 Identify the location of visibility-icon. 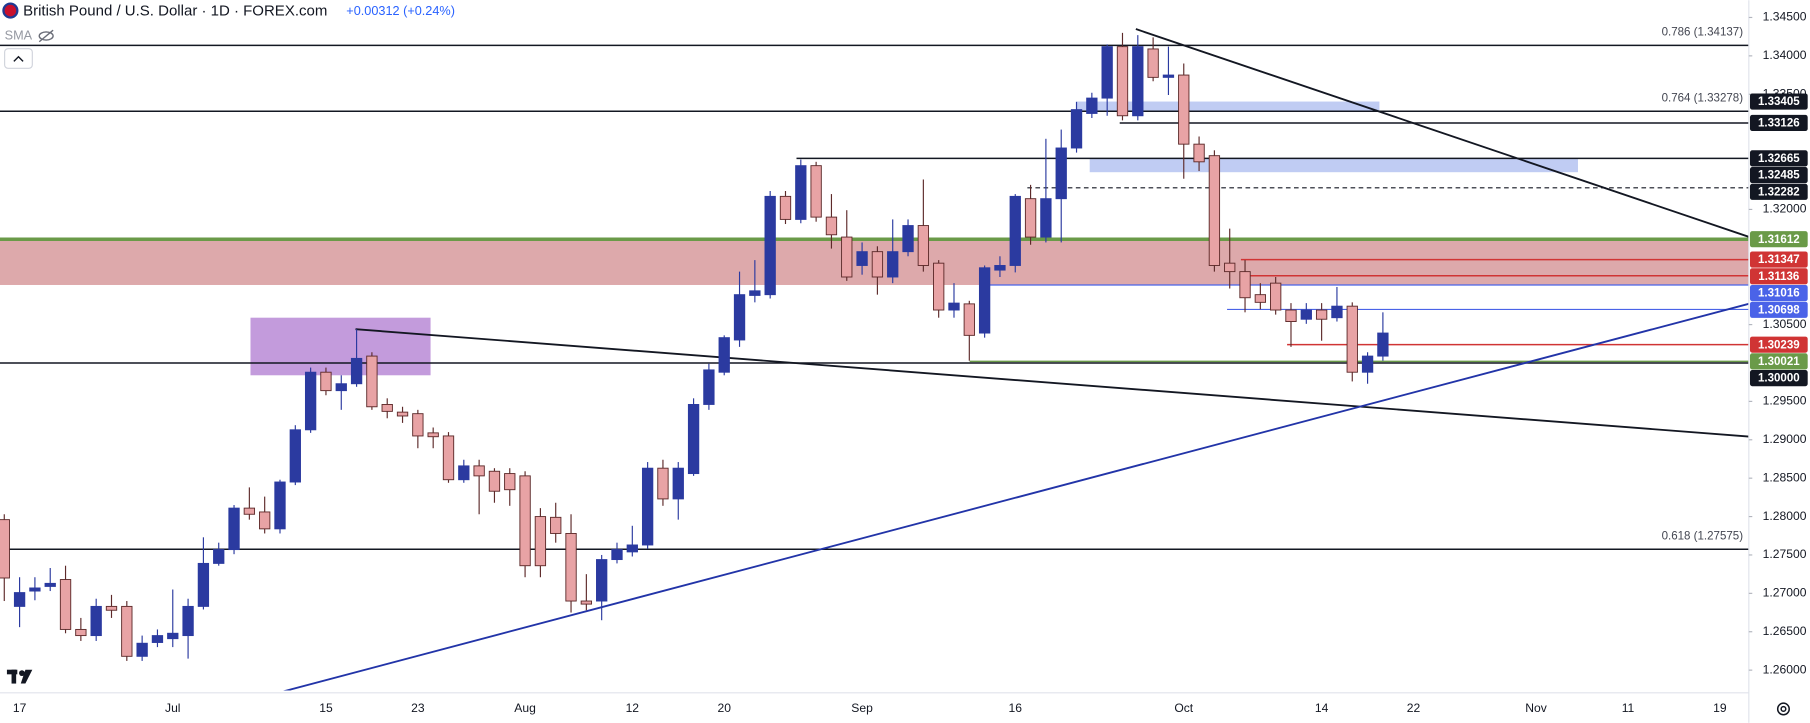
(46, 36).